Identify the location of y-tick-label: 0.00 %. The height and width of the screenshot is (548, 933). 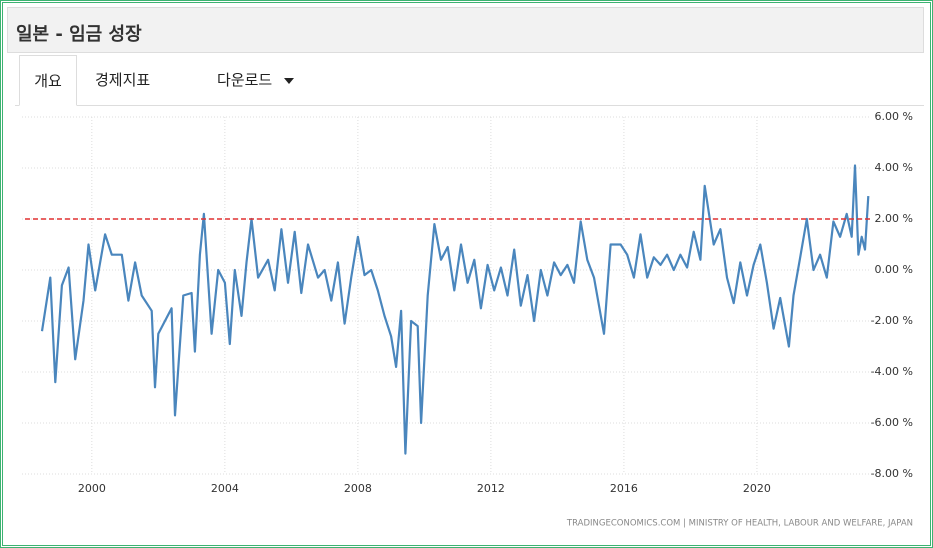
(894, 269).